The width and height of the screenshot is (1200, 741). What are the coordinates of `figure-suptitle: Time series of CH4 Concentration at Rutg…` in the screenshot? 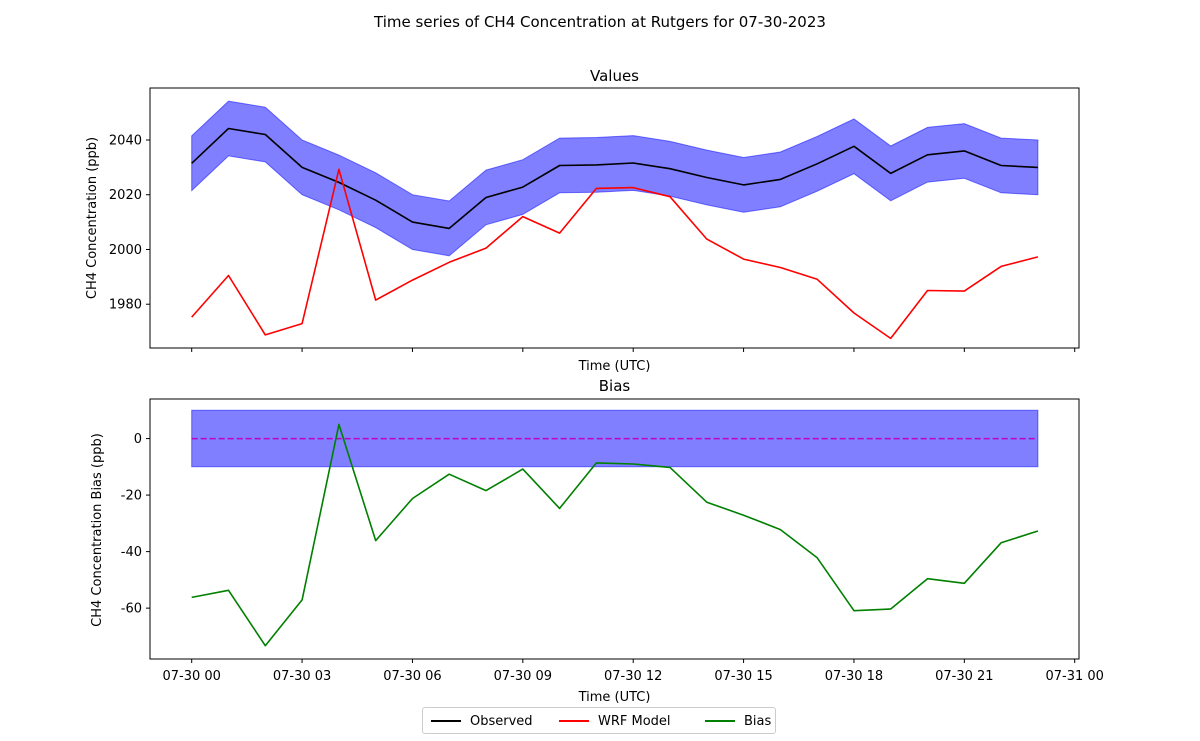 It's located at (599, 22).